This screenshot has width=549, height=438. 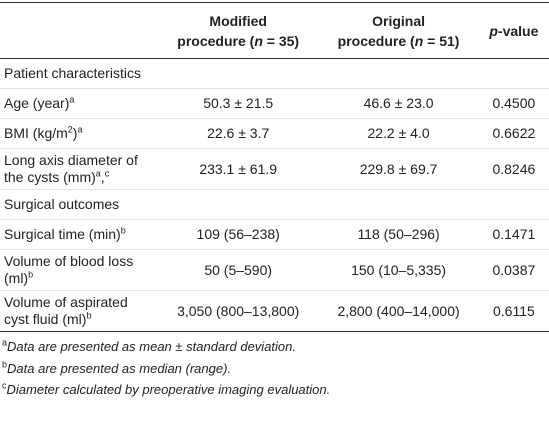 What do you see at coordinates (399, 20) in the screenshot?
I see `text-run: Original` at bounding box center [399, 20].